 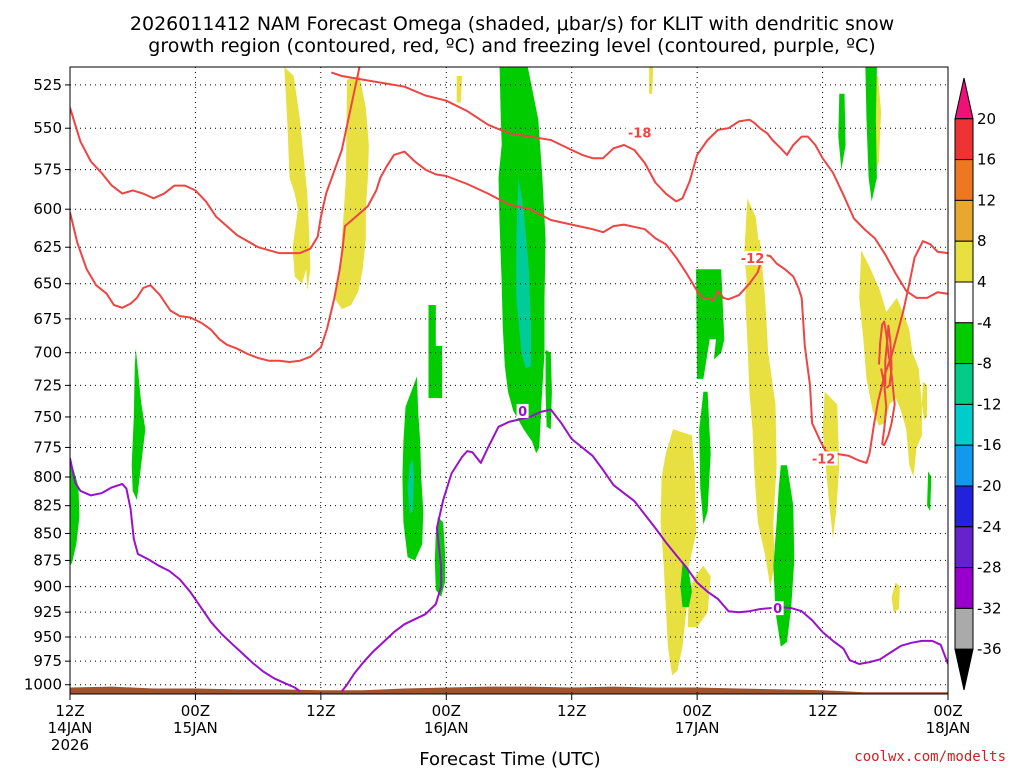 I want to click on contour-label-2: -12, so click(x=824, y=459).